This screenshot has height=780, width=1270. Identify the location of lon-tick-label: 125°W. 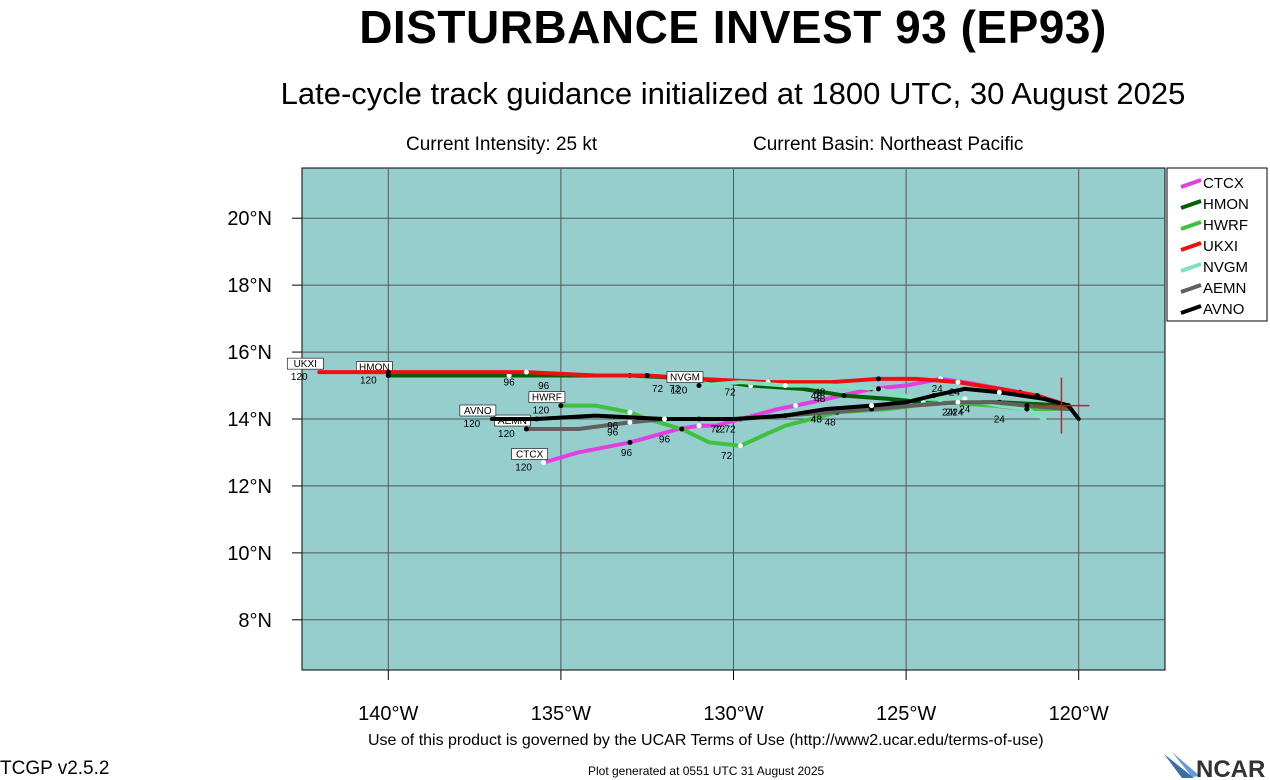
(906, 714).